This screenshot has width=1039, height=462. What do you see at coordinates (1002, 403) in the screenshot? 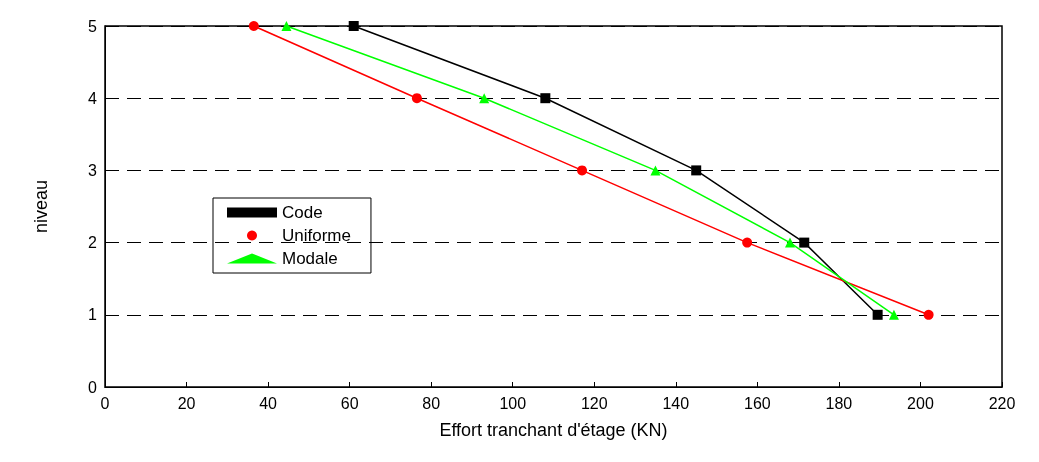
I see `x-tick-label: 220` at bounding box center [1002, 403].